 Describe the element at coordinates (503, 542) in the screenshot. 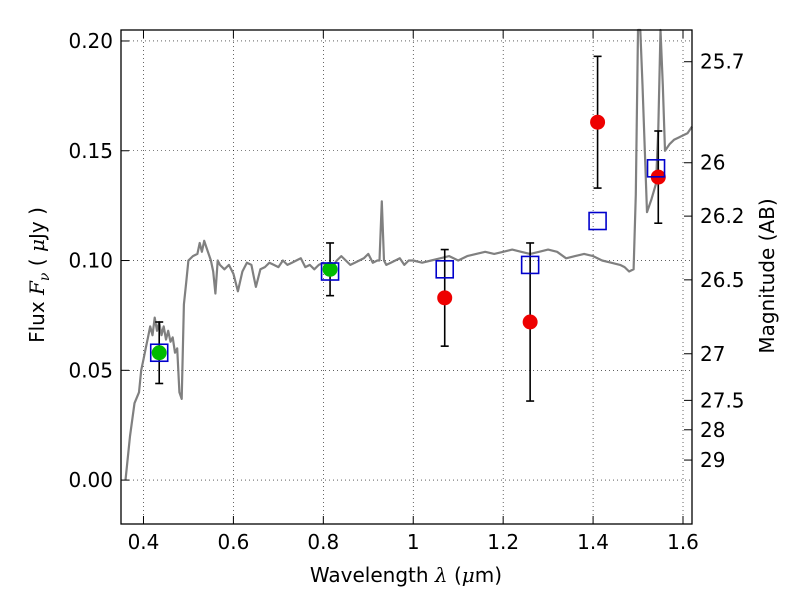

I see `x-tick-label: 1.2` at that location.